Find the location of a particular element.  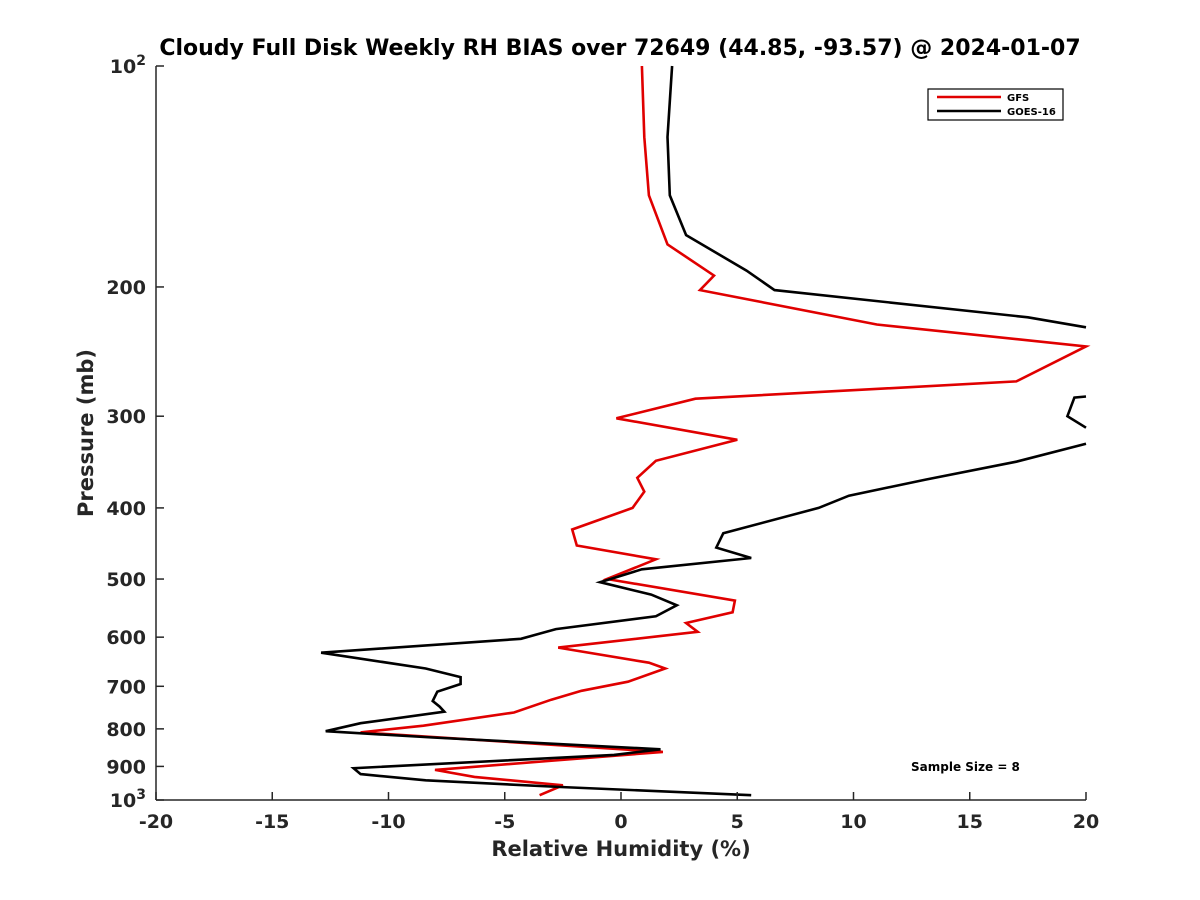

x-tick-label: 0 is located at coordinates (620, 822).